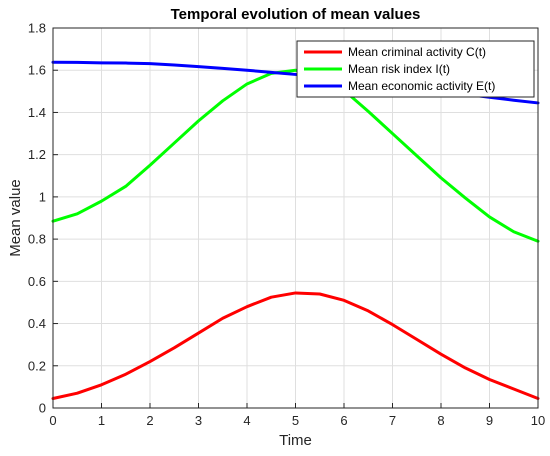 This screenshot has height=456, width=550. Describe the element at coordinates (392, 420) in the screenshot. I see `x-tick-label: 7` at that location.